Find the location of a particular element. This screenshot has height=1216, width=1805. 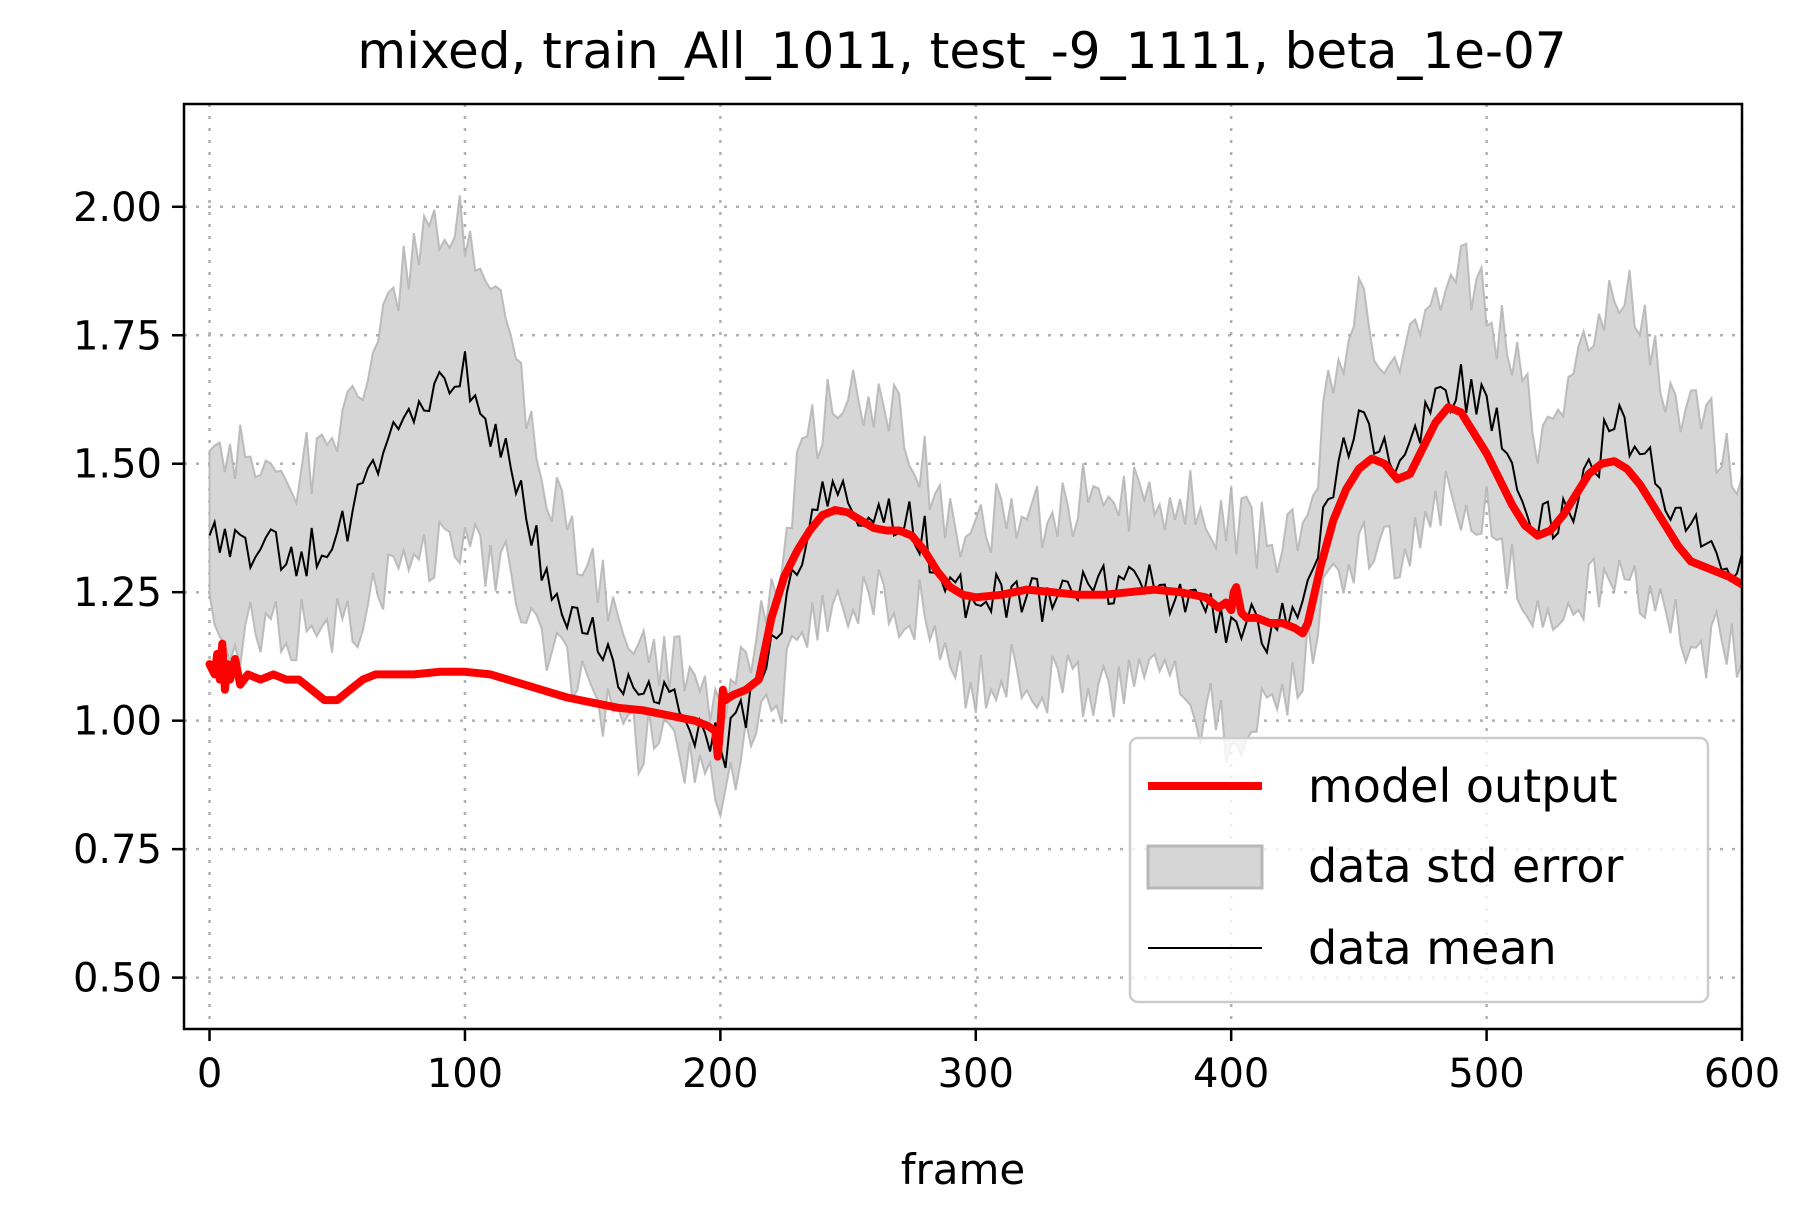

legend-box is located at coordinates (1419, 870).